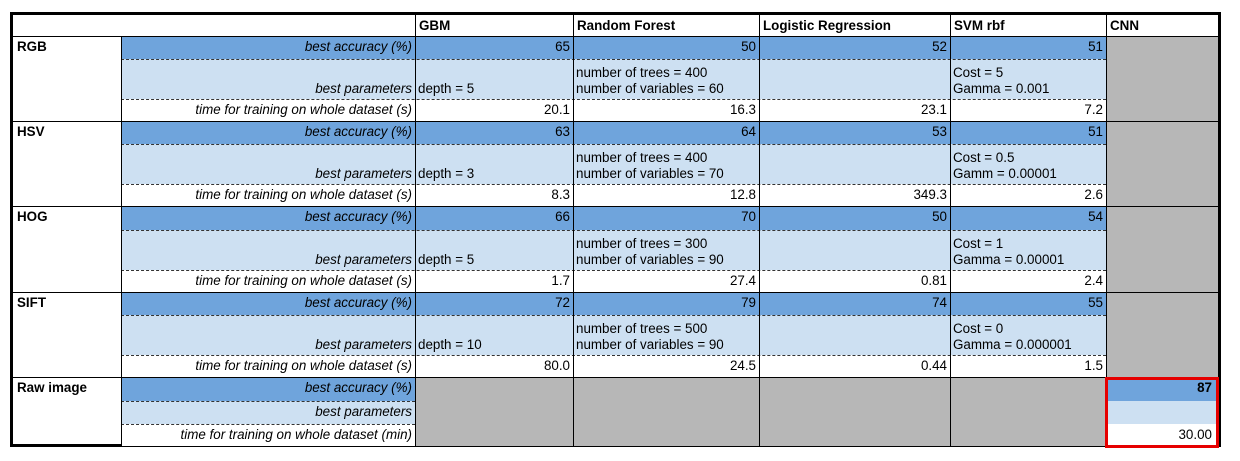 The width and height of the screenshot is (1240, 461). I want to click on time-value: 12.8, so click(666, 195).